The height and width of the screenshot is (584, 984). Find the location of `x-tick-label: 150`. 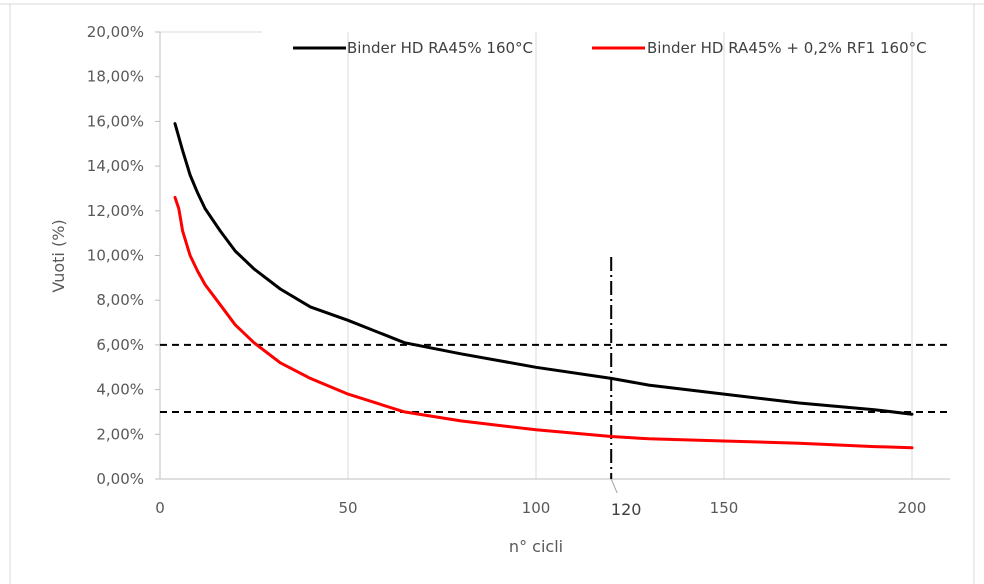

x-tick-label: 150 is located at coordinates (724, 508).